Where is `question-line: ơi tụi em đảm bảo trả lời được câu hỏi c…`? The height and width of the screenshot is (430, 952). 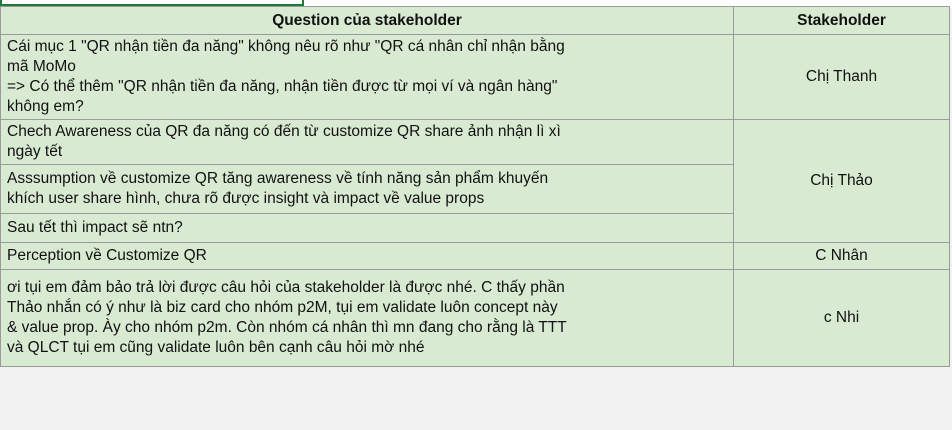 question-line: ơi tụi em đảm bảo trả lời được câu hỏi c… is located at coordinates (286, 287).